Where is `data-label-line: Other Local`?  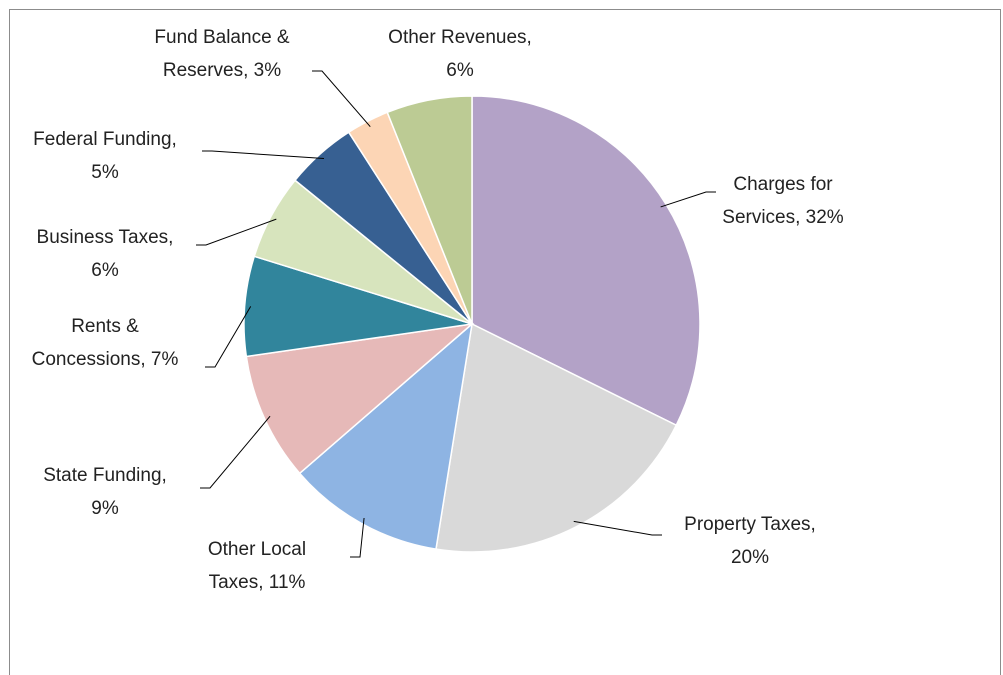 data-label-line: Other Local is located at coordinates (257, 549).